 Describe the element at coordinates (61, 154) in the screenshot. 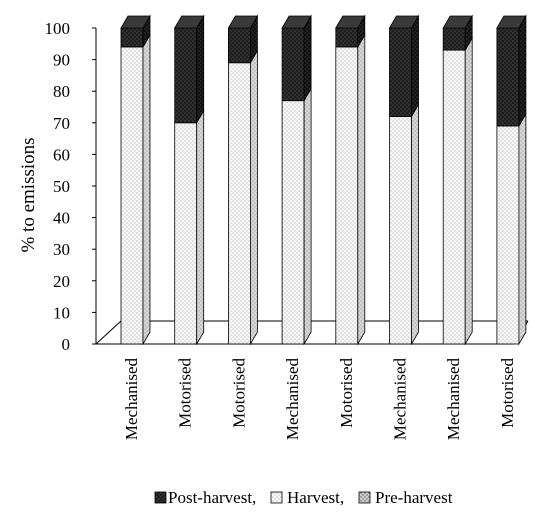

I see `y-tick-label: 60` at that location.